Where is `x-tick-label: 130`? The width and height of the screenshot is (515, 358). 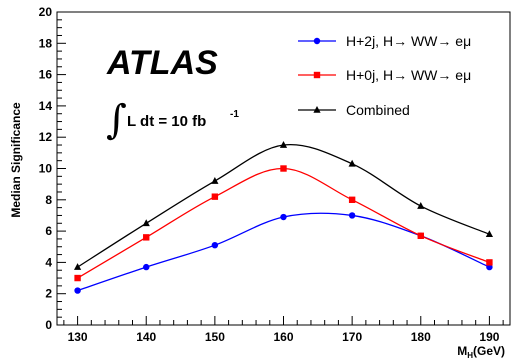 x-tick-label: 130 is located at coordinates (78, 337).